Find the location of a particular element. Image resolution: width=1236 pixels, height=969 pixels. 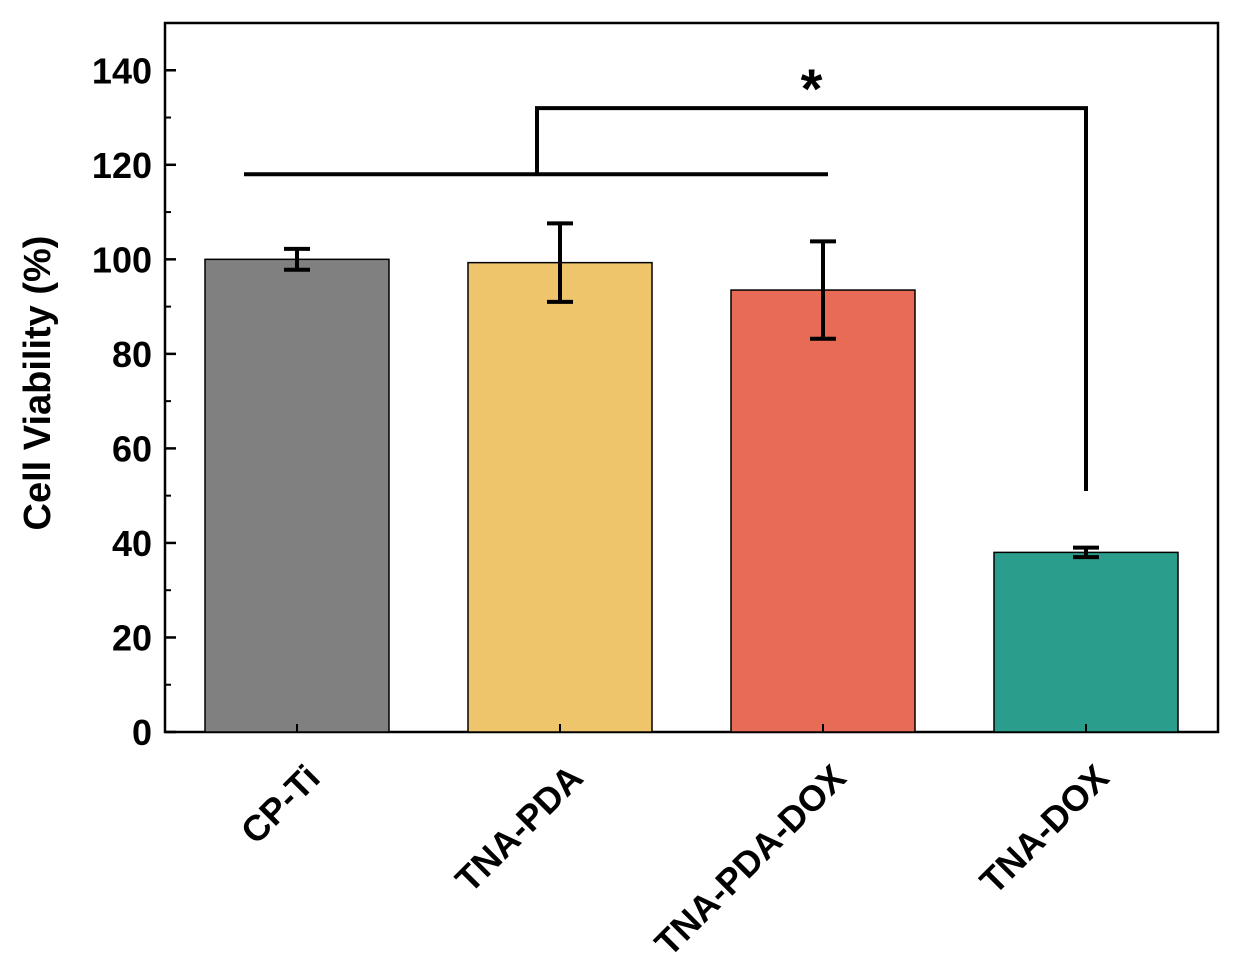

y-tick-label: 60 is located at coordinates (132, 448).